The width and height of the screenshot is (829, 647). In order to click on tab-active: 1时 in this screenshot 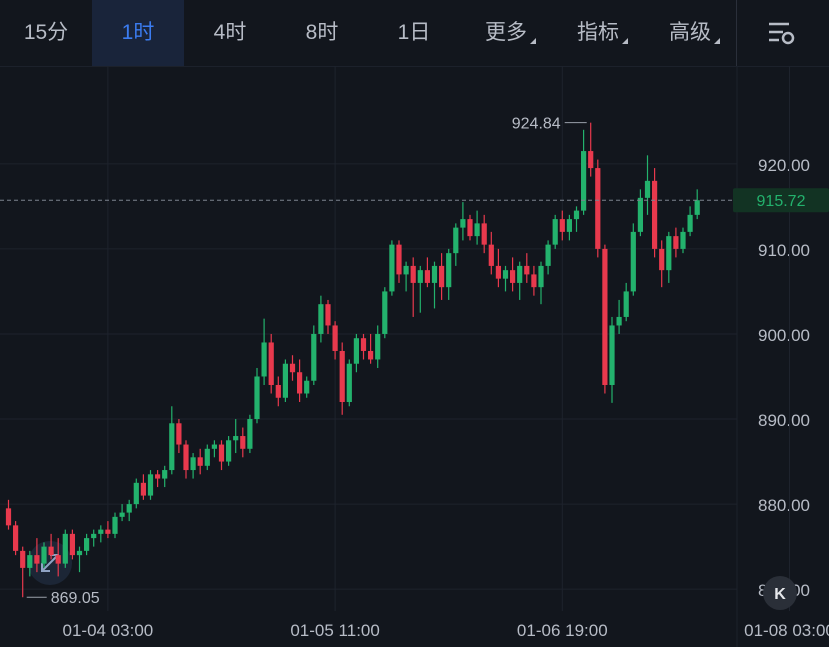, I will do `click(138, 33)`.